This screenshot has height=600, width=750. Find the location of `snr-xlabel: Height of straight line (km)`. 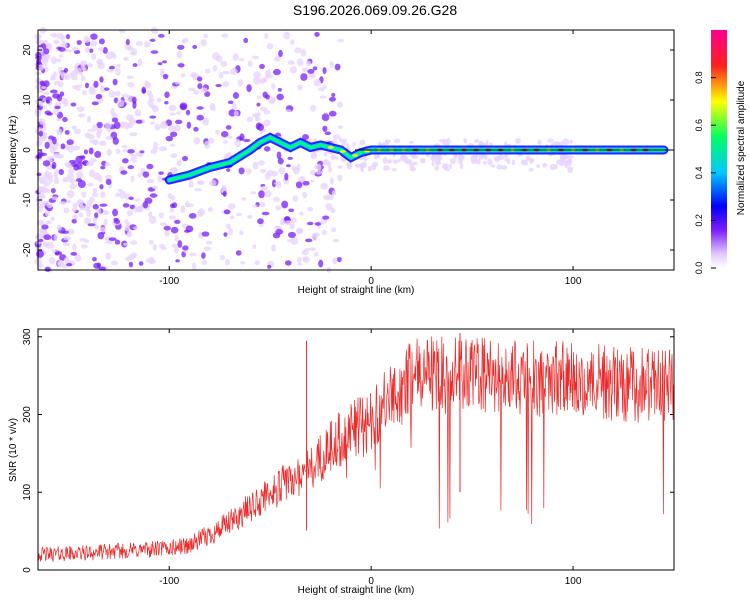

snr-xlabel: Height of straight line (km) is located at coordinates (356, 590).